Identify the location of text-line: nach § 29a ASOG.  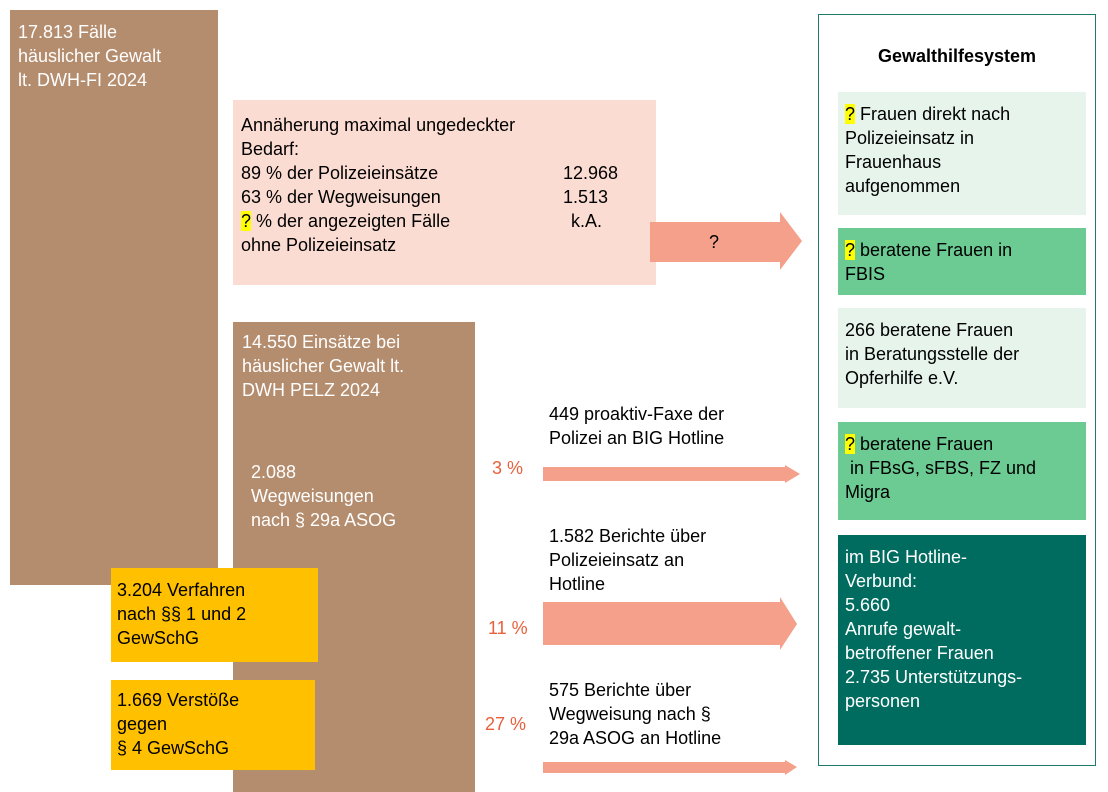
(323, 520).